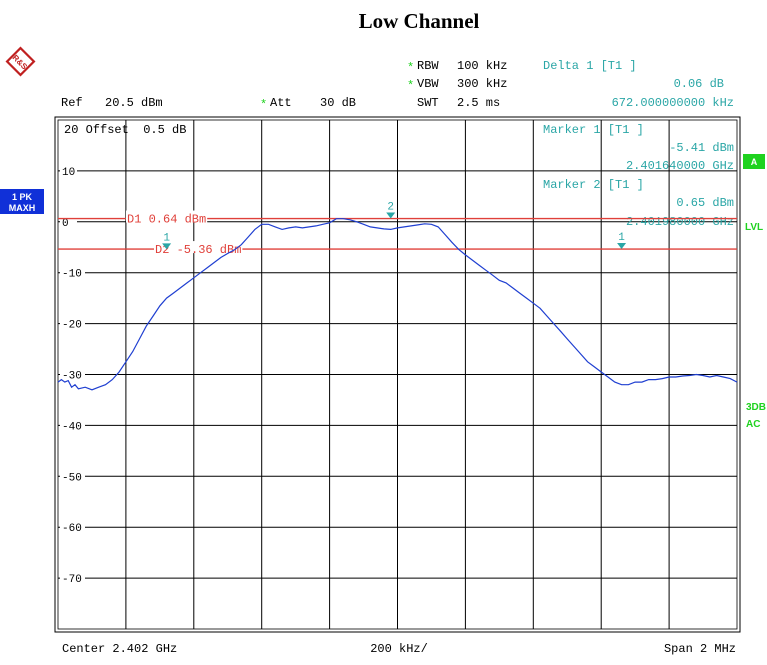 This screenshot has height=665, width=767. I want to click on att-value: 30 dB, so click(338, 103).